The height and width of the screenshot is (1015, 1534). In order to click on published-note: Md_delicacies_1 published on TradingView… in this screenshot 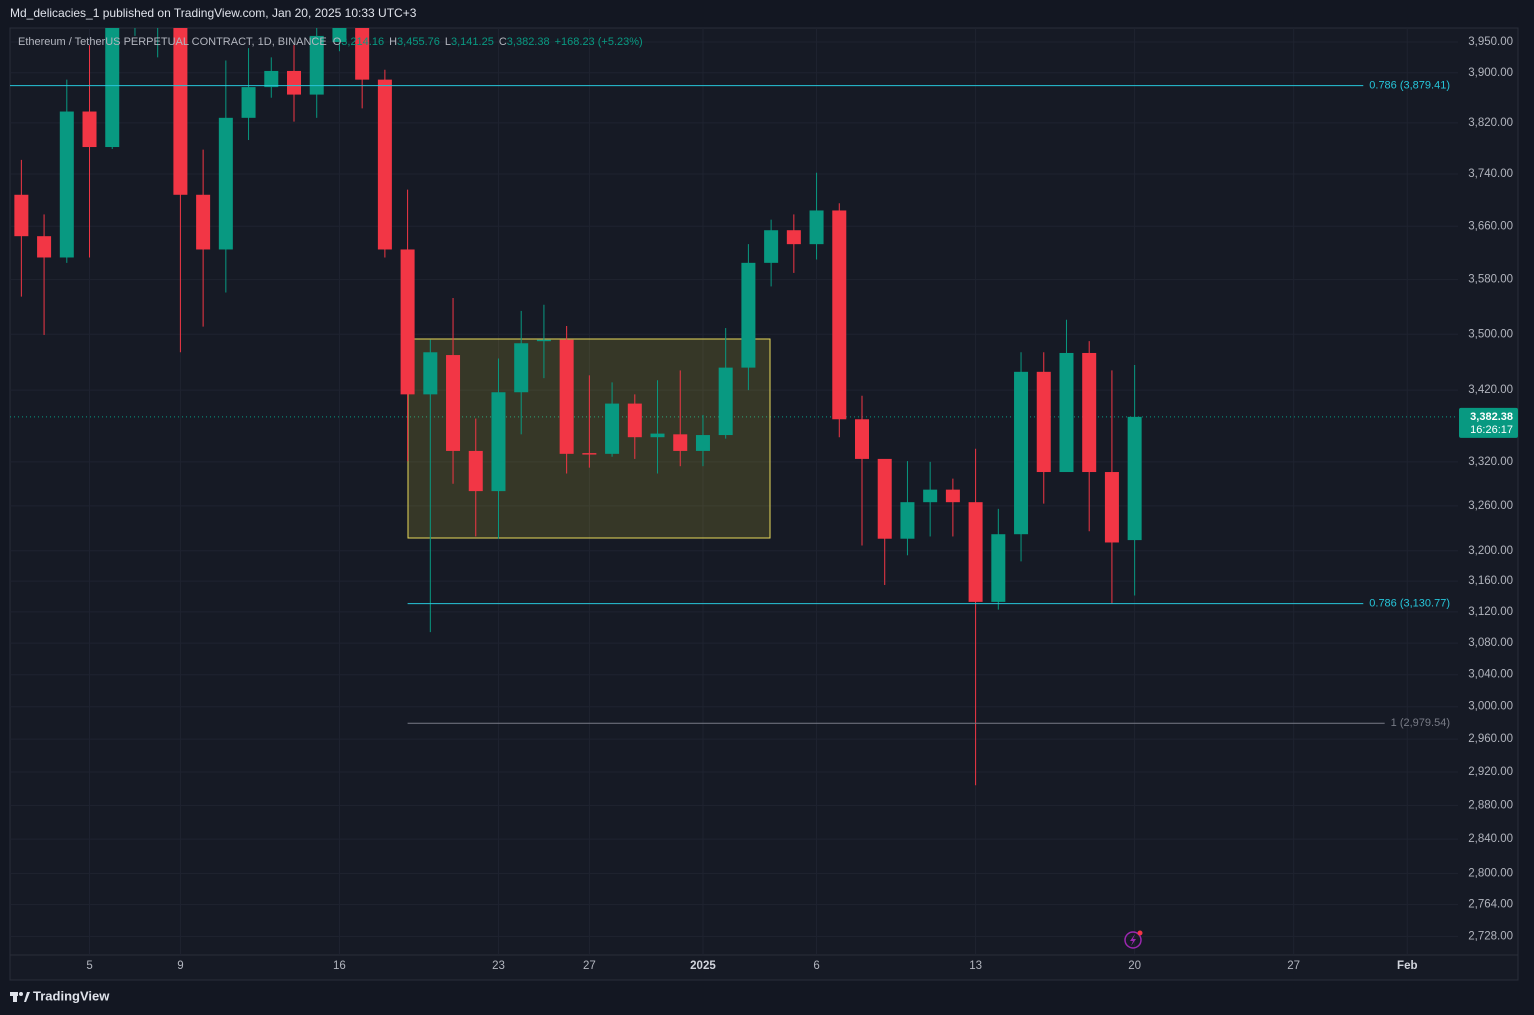, I will do `click(213, 13)`.